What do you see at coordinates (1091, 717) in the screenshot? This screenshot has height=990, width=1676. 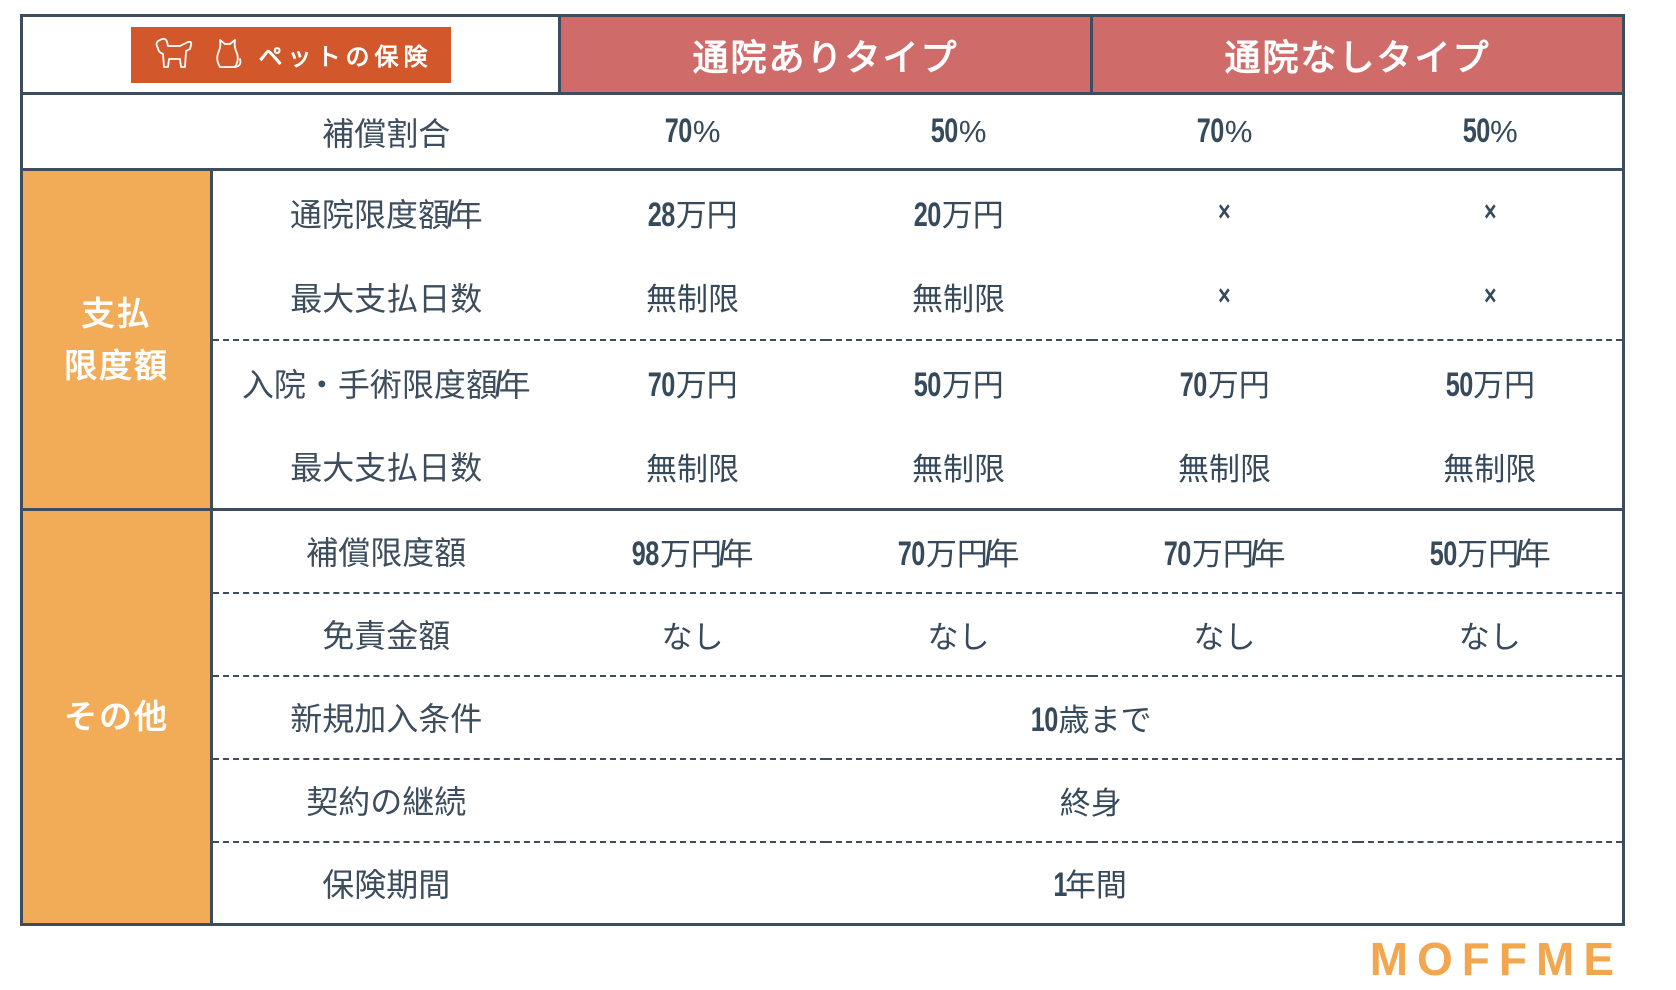 I see `cell-new-enrollment: 10歳まで` at bounding box center [1091, 717].